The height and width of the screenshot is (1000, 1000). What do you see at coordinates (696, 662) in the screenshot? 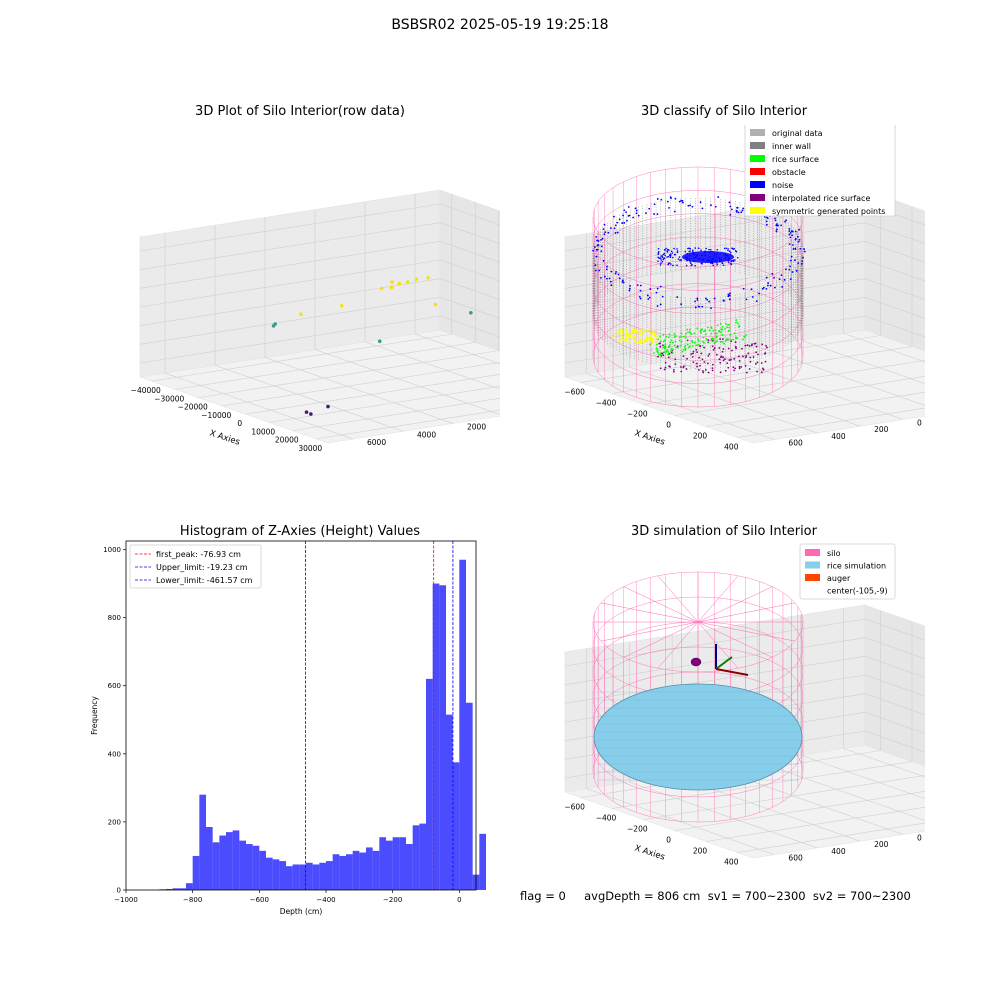
I see `auger-marker` at bounding box center [696, 662].